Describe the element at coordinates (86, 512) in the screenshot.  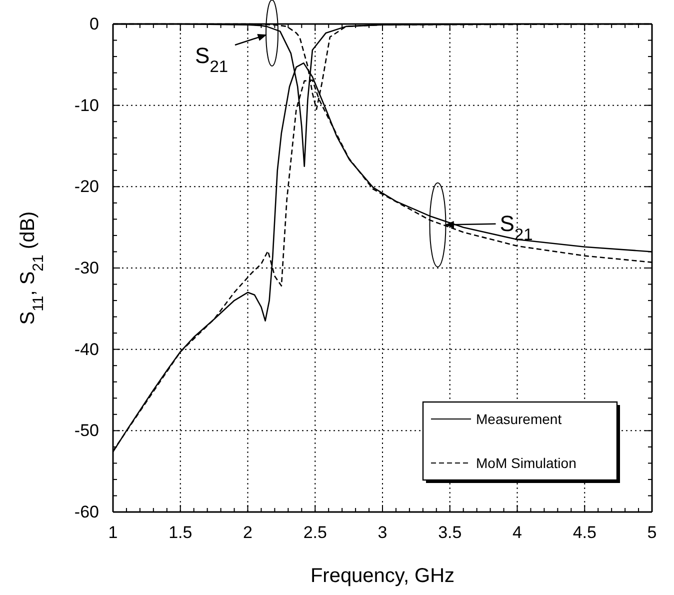
I see `y-tick-label: -60` at that location.